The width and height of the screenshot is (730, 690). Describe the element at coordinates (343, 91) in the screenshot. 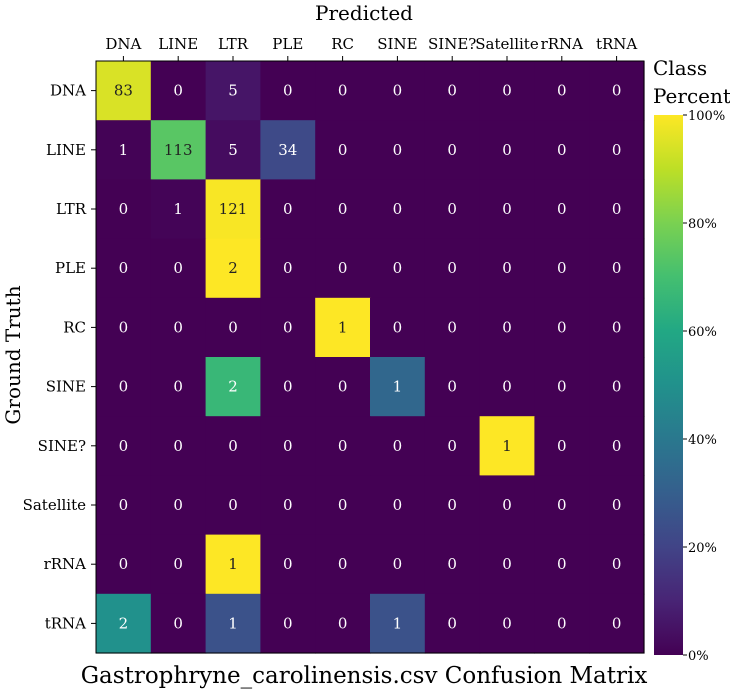

I see `cell-DNA-RC` at that location.